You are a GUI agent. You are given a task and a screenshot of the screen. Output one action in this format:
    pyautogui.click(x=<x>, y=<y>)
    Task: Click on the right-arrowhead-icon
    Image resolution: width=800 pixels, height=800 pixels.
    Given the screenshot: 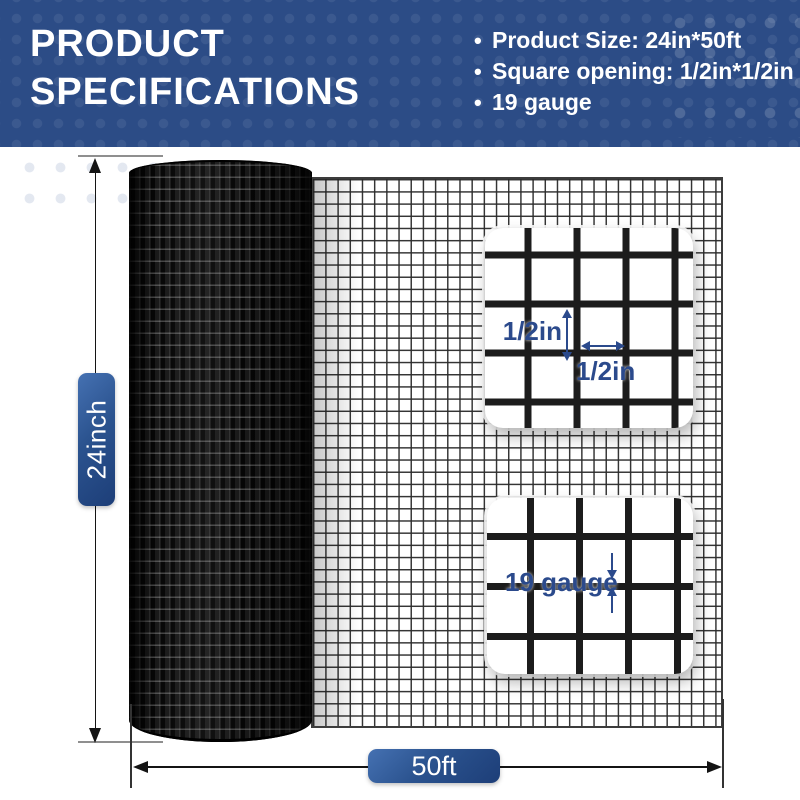 What is the action you would take?
    pyautogui.click(x=714, y=767)
    